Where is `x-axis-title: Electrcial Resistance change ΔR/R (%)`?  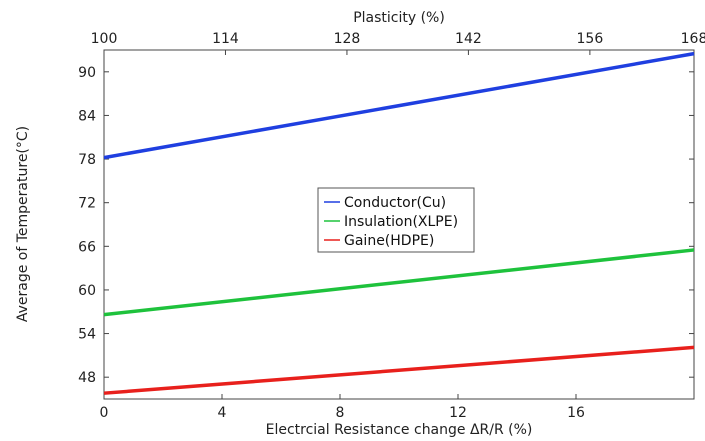 x-axis-title: Electrcial Resistance change ΔR/R (%) is located at coordinates (399, 430).